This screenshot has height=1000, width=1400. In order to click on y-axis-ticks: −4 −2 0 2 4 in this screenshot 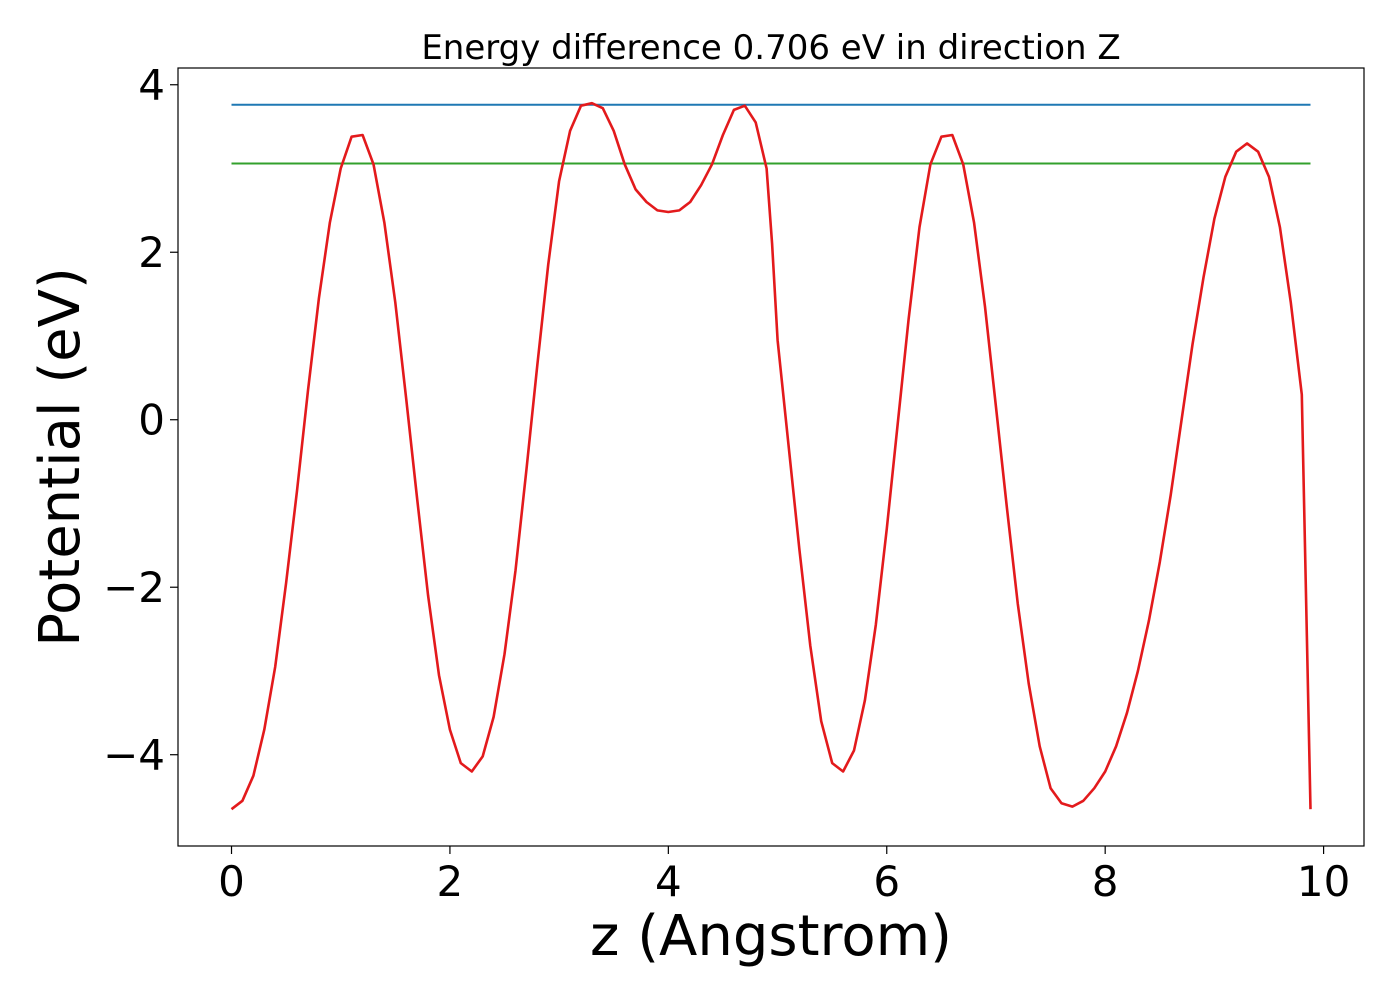, I will do `click(140, 420)`.